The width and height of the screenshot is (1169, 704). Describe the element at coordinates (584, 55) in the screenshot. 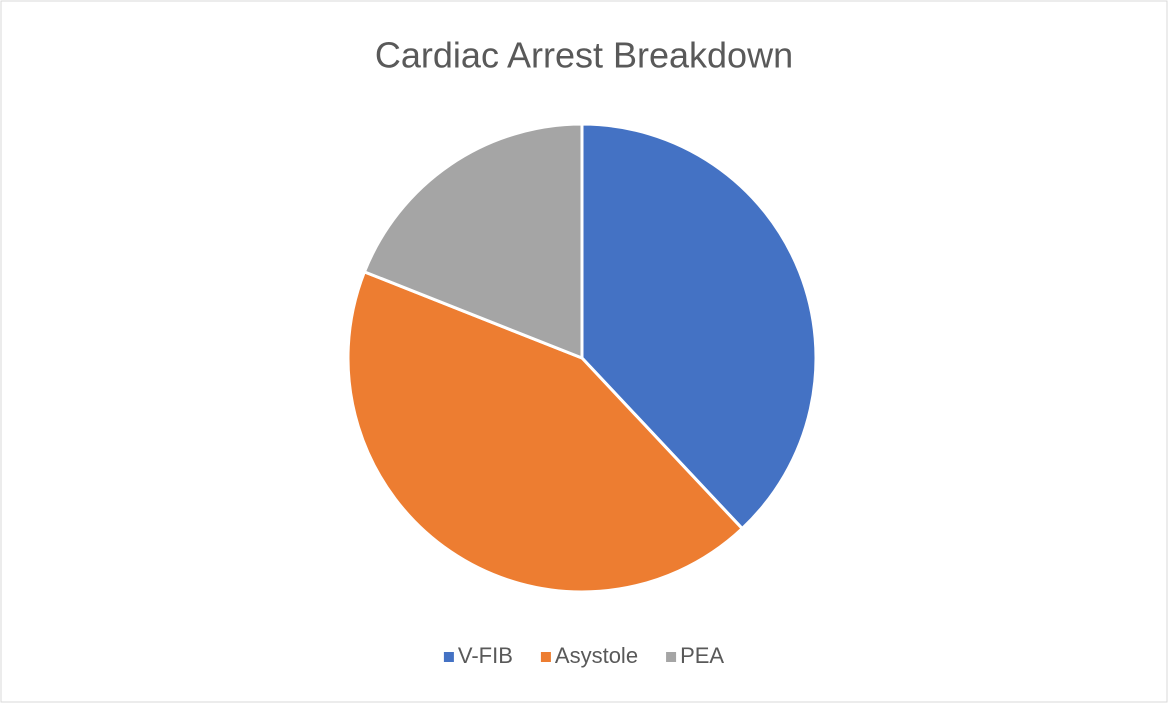

I see `chart-title: Cardiac Arrest Breakdown` at that location.